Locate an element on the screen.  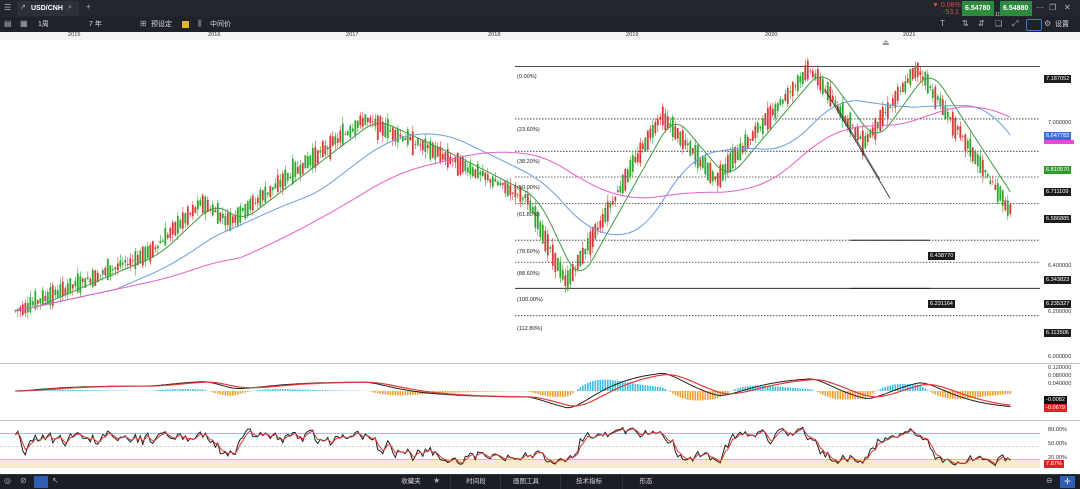
tab-favorites: 收藏夹 is located at coordinates (411, 482).